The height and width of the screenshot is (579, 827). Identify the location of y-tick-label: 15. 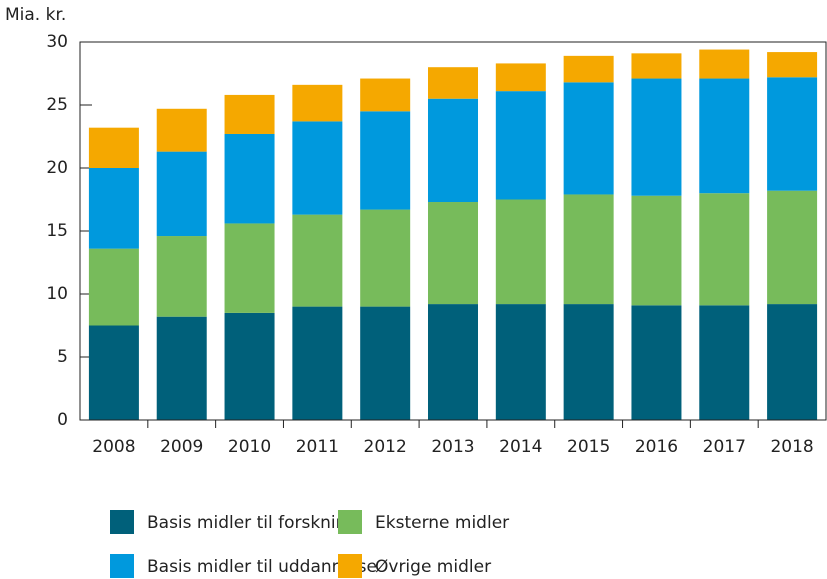
(57, 231).